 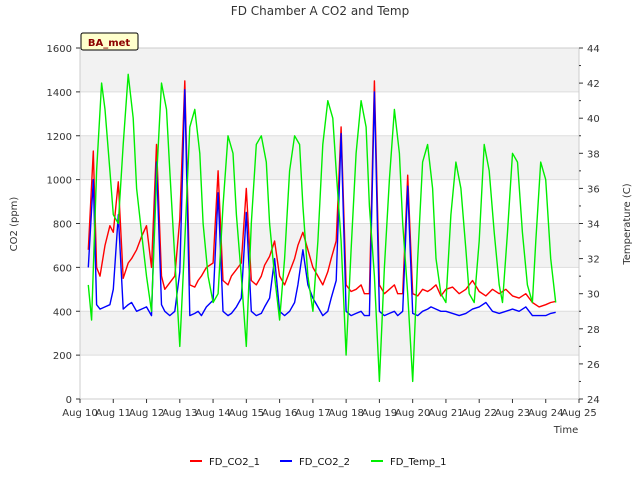 I want to click on site-badge-label: BA_met, so click(x=109, y=43).